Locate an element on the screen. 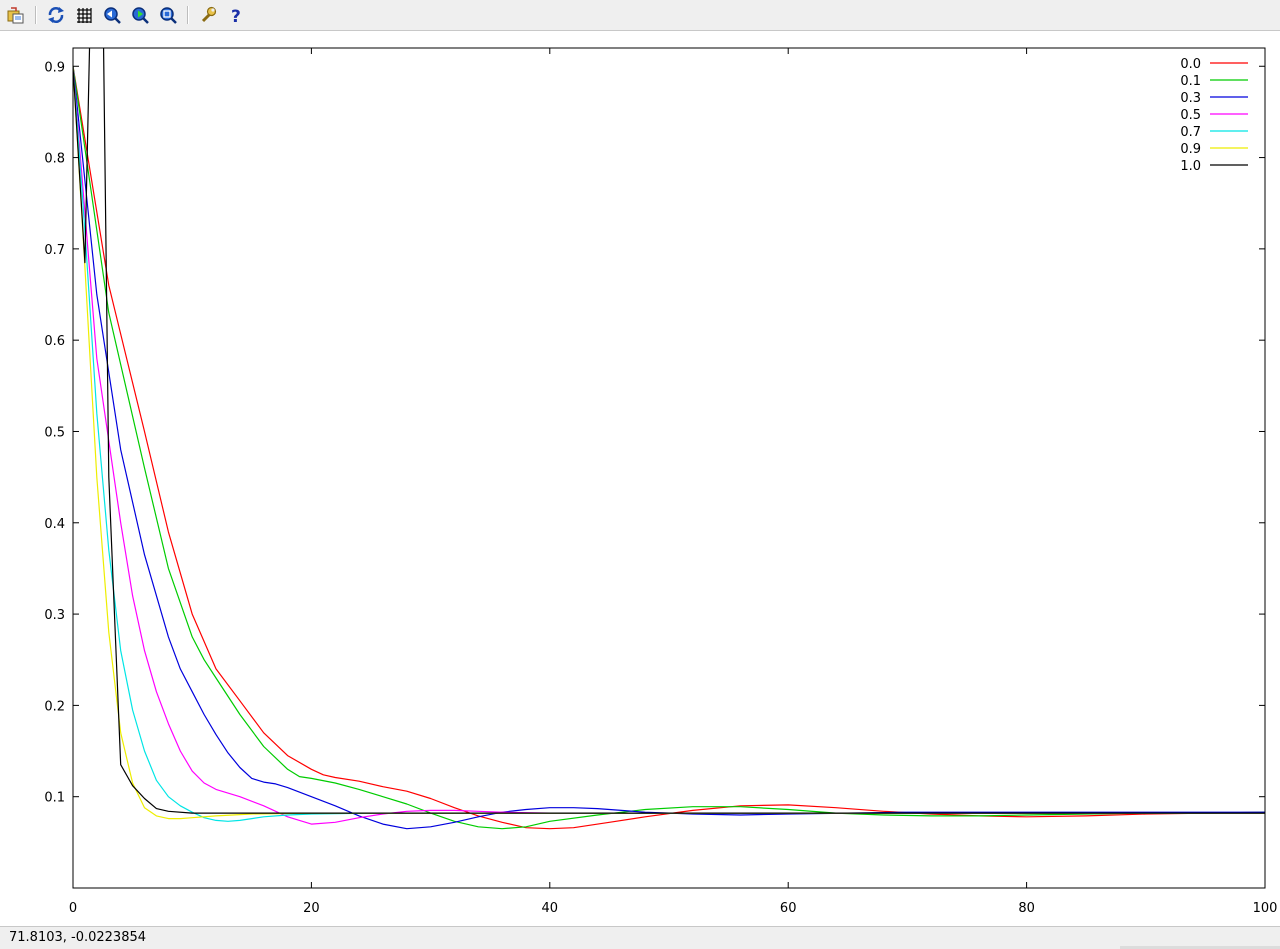  toolbar: ? is located at coordinates (640, 15).